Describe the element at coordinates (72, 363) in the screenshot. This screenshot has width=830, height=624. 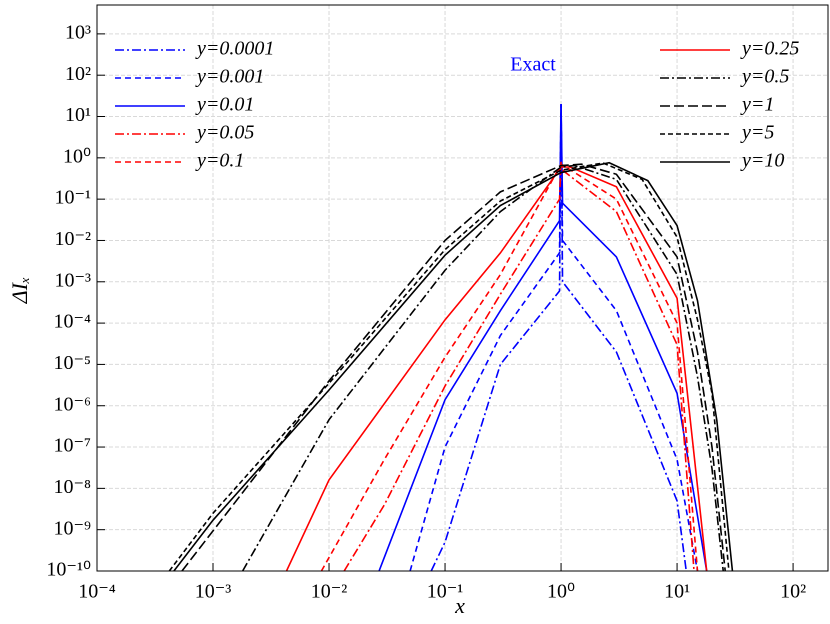
I see `y-tick-label: 10⁻⁵` at that location.